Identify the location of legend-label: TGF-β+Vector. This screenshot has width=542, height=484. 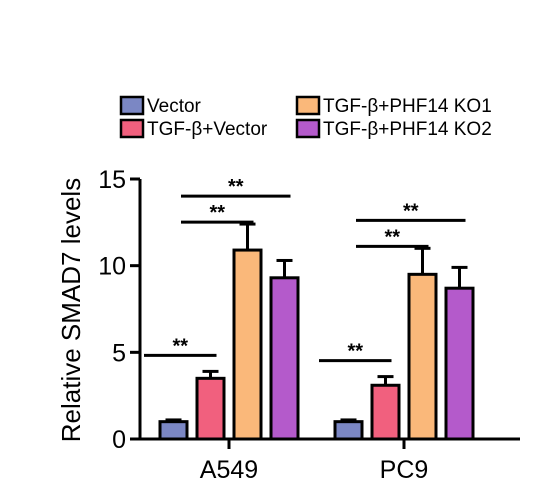
(207, 129).